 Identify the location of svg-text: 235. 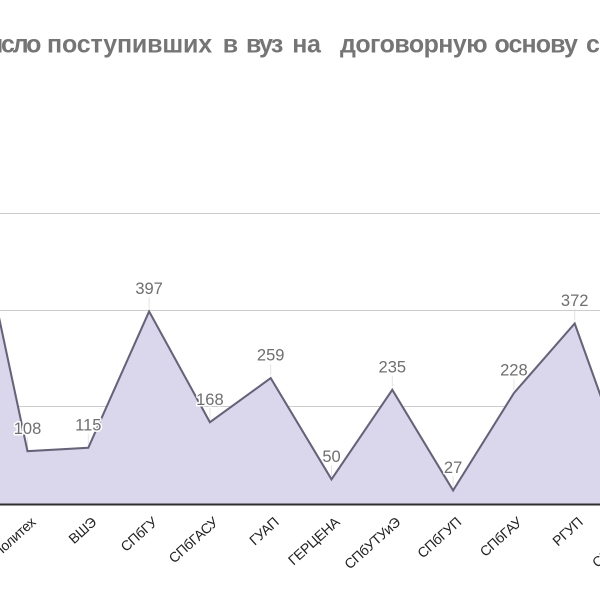
(393, 367).